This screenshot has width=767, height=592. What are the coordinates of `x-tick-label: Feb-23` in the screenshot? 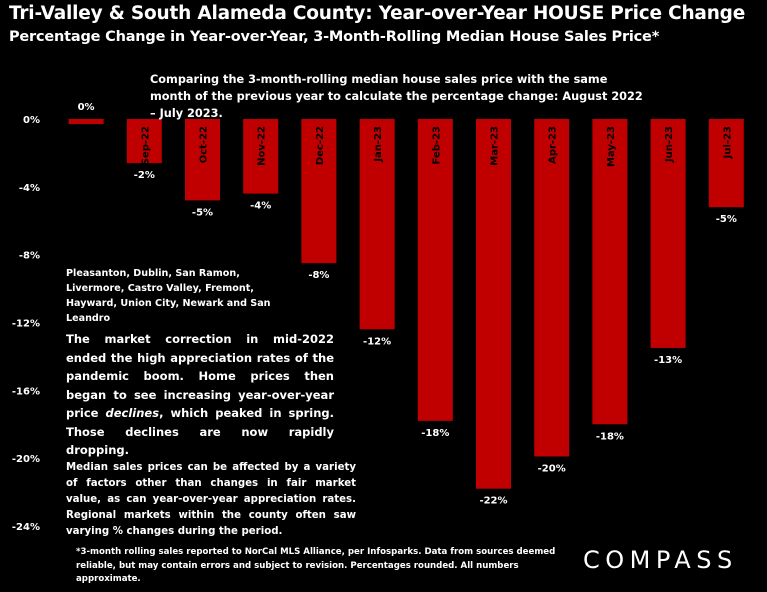 It's located at (436, 145).